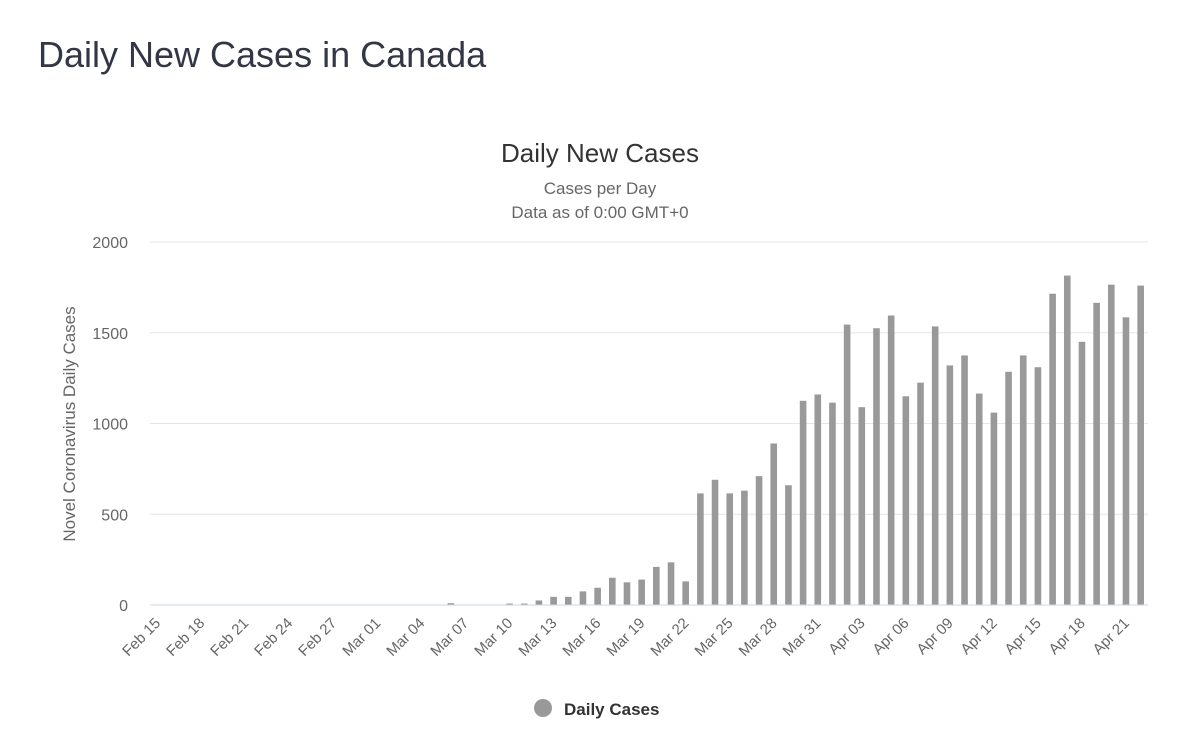  Describe the element at coordinates (978, 636) in the screenshot. I see `x-tick-label: Apr 12` at that location.